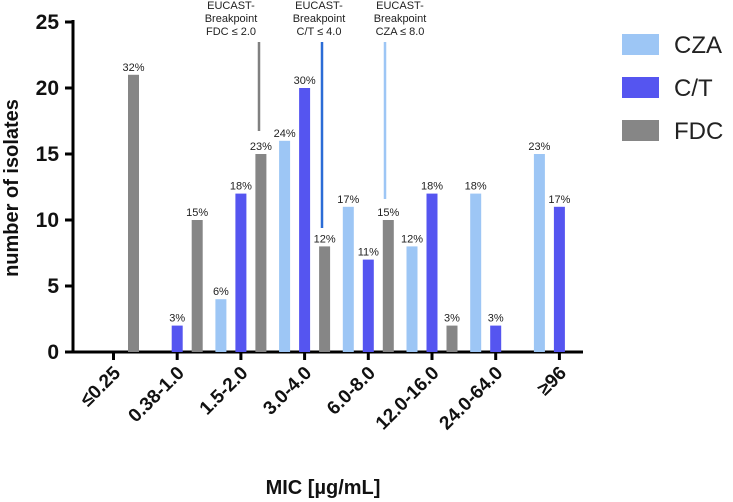  Describe the element at coordinates (472, 399) in the screenshot. I see `x-tick-label: 24.0-64.0` at that location.